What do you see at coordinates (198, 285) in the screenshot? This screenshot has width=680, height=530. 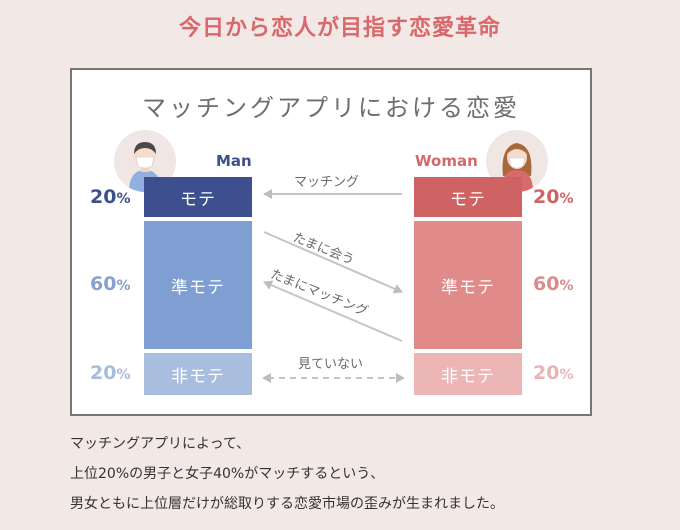 I see `man-tier-junmote: 準モテ` at bounding box center [198, 285].